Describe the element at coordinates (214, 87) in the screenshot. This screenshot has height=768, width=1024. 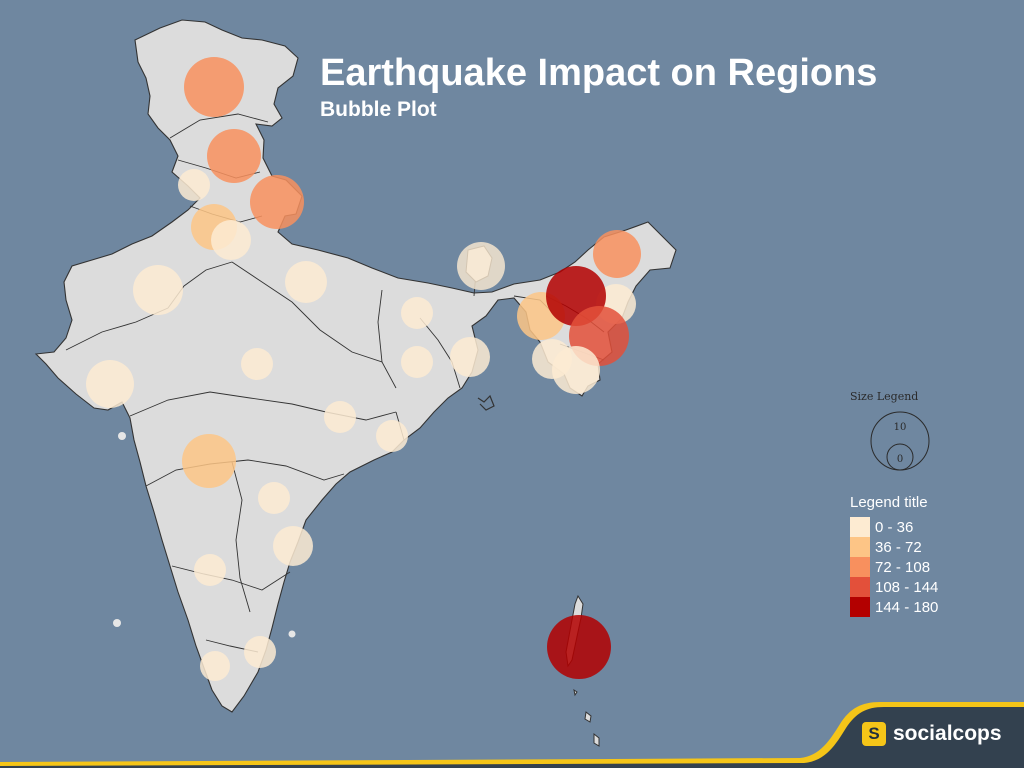
I see `bubble-jammu-kashmir` at that location.